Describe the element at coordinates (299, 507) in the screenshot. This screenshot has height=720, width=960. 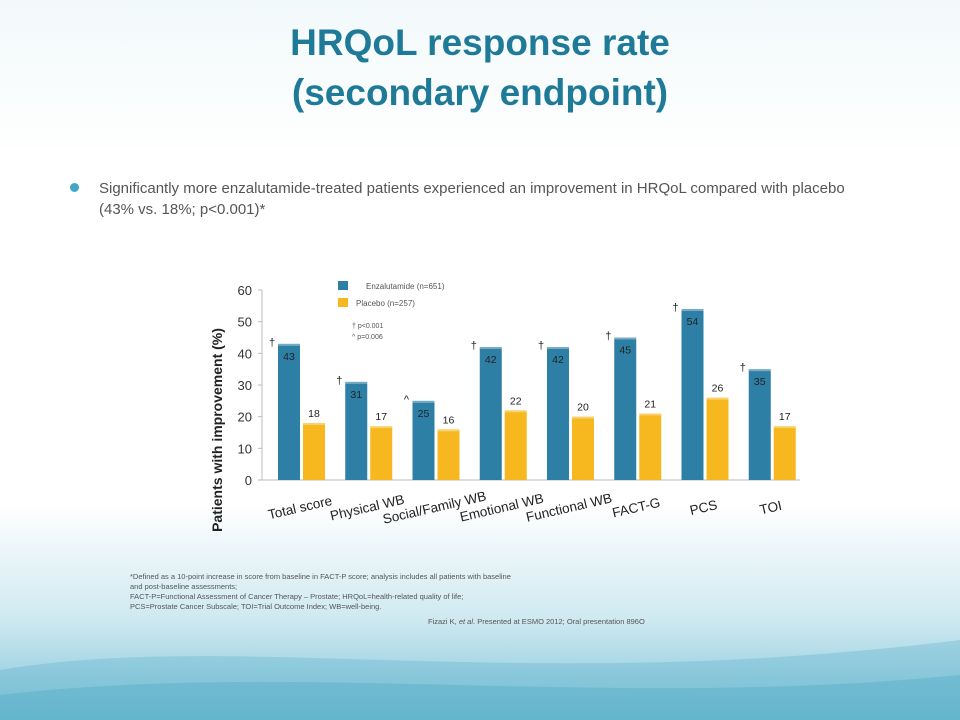
I see `category-label: Total score` at that location.